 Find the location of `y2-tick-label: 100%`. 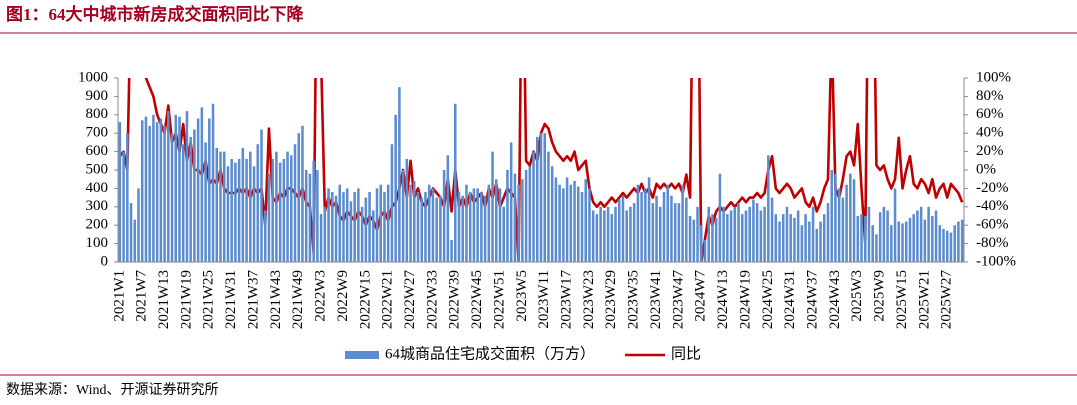

y2-tick-label: 100% is located at coordinates (993, 77).